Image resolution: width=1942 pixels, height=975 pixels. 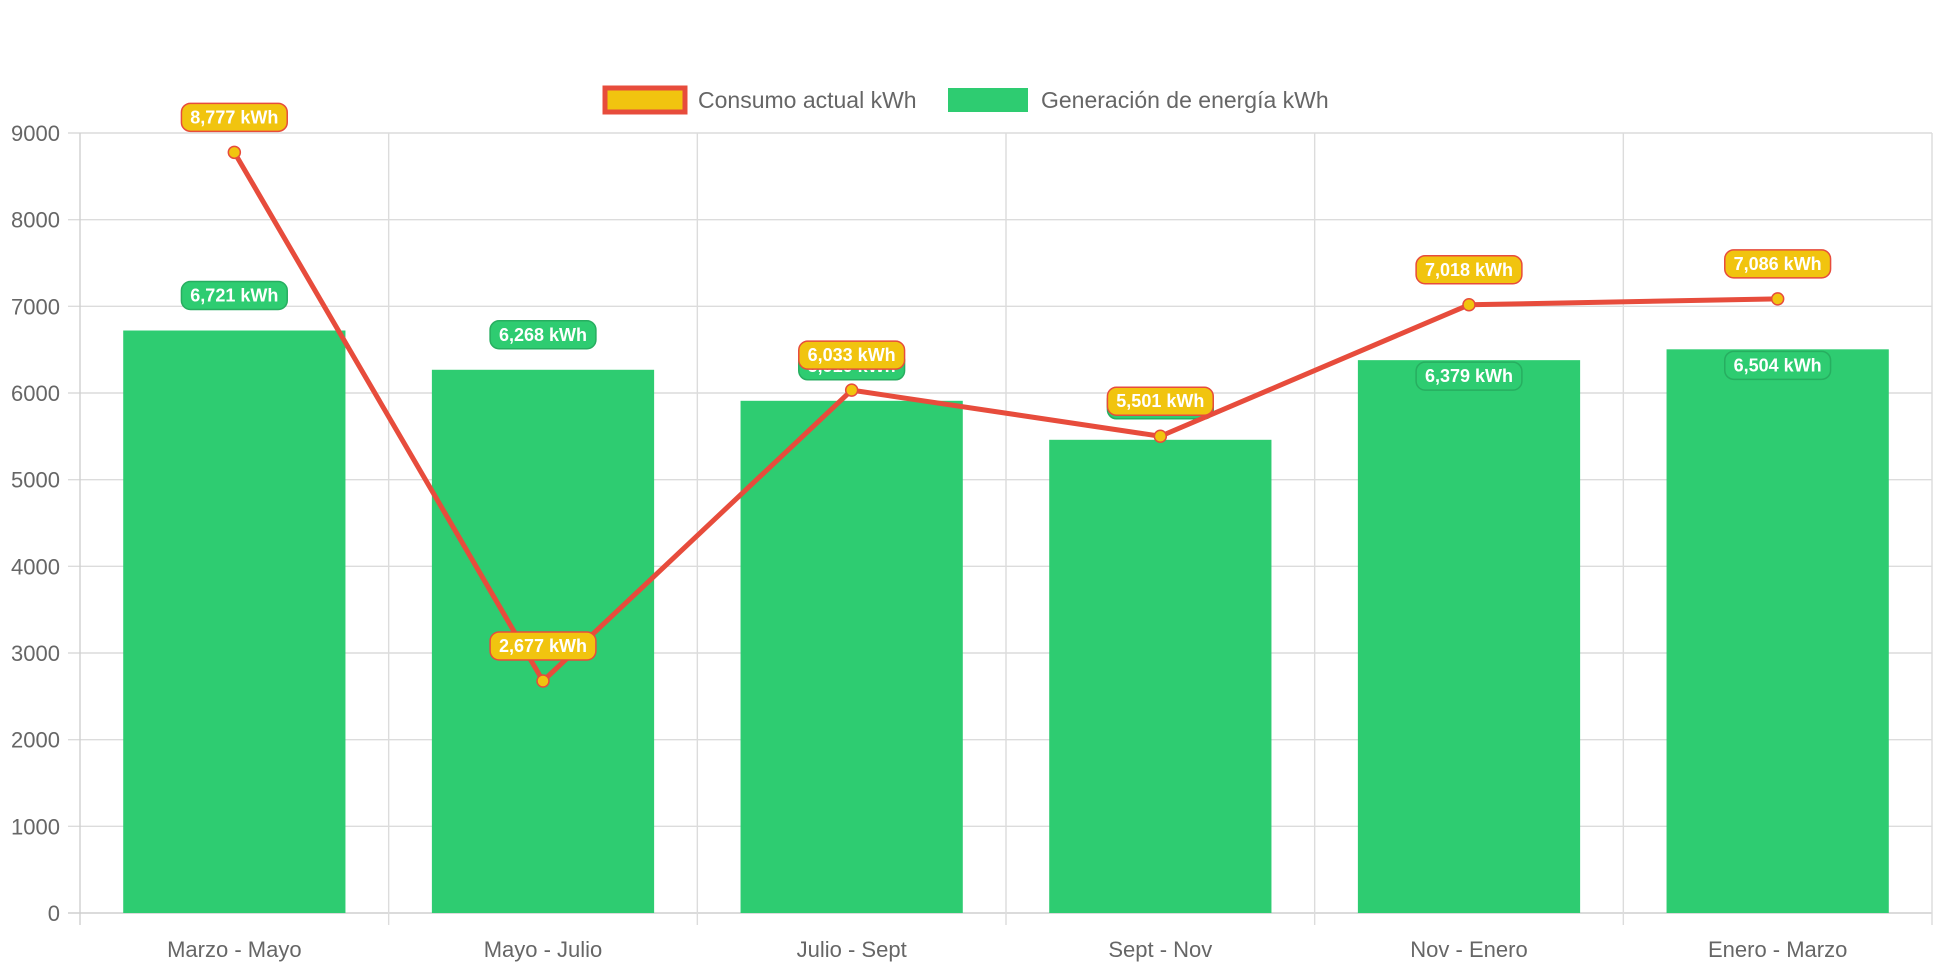 I want to click on line-value-label: 5,501 kWh, so click(x=1160, y=401).